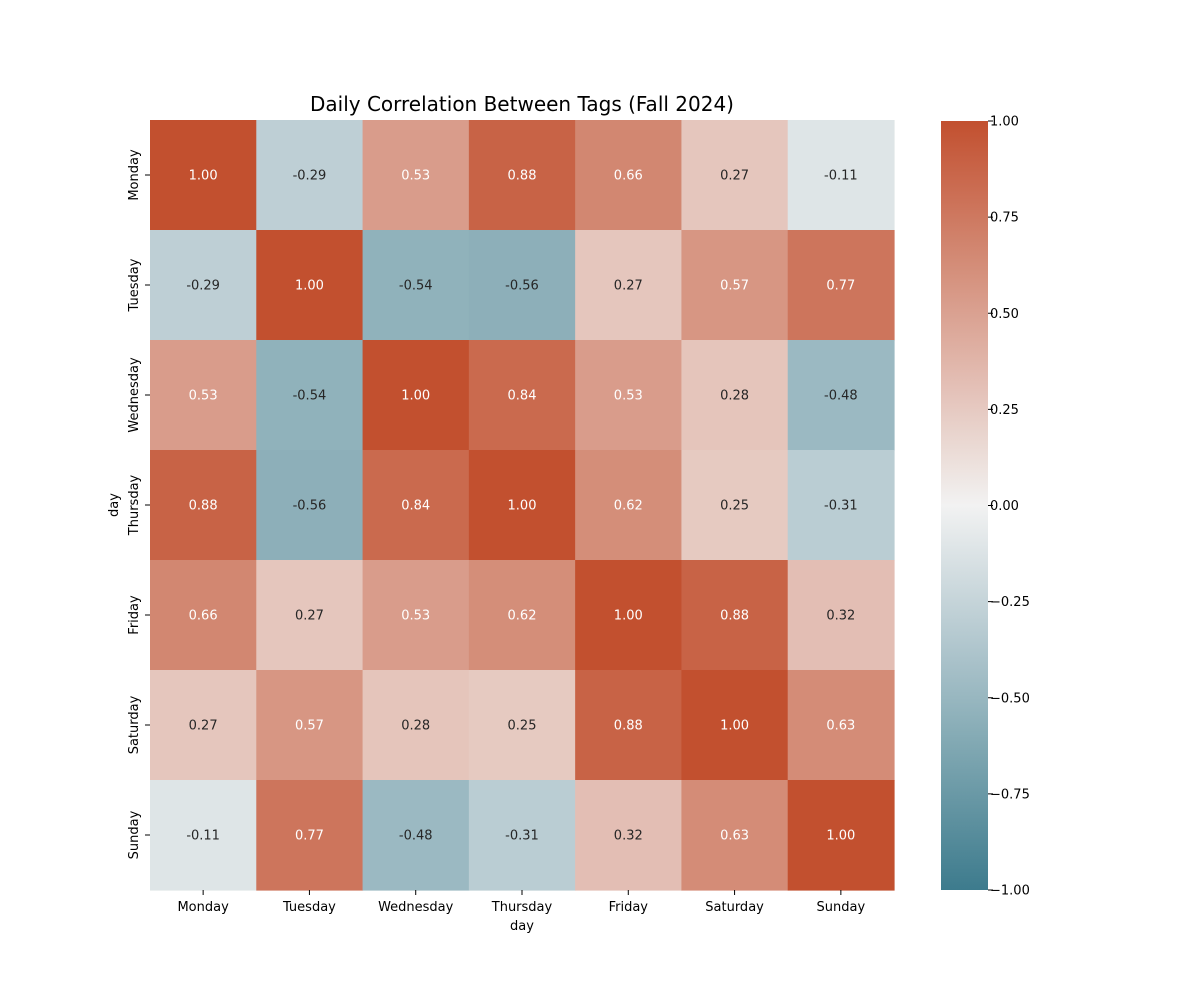 This screenshot has width=1200, height=1000. I want to click on colorbar-tick-label: 0.75, so click(1004, 218).